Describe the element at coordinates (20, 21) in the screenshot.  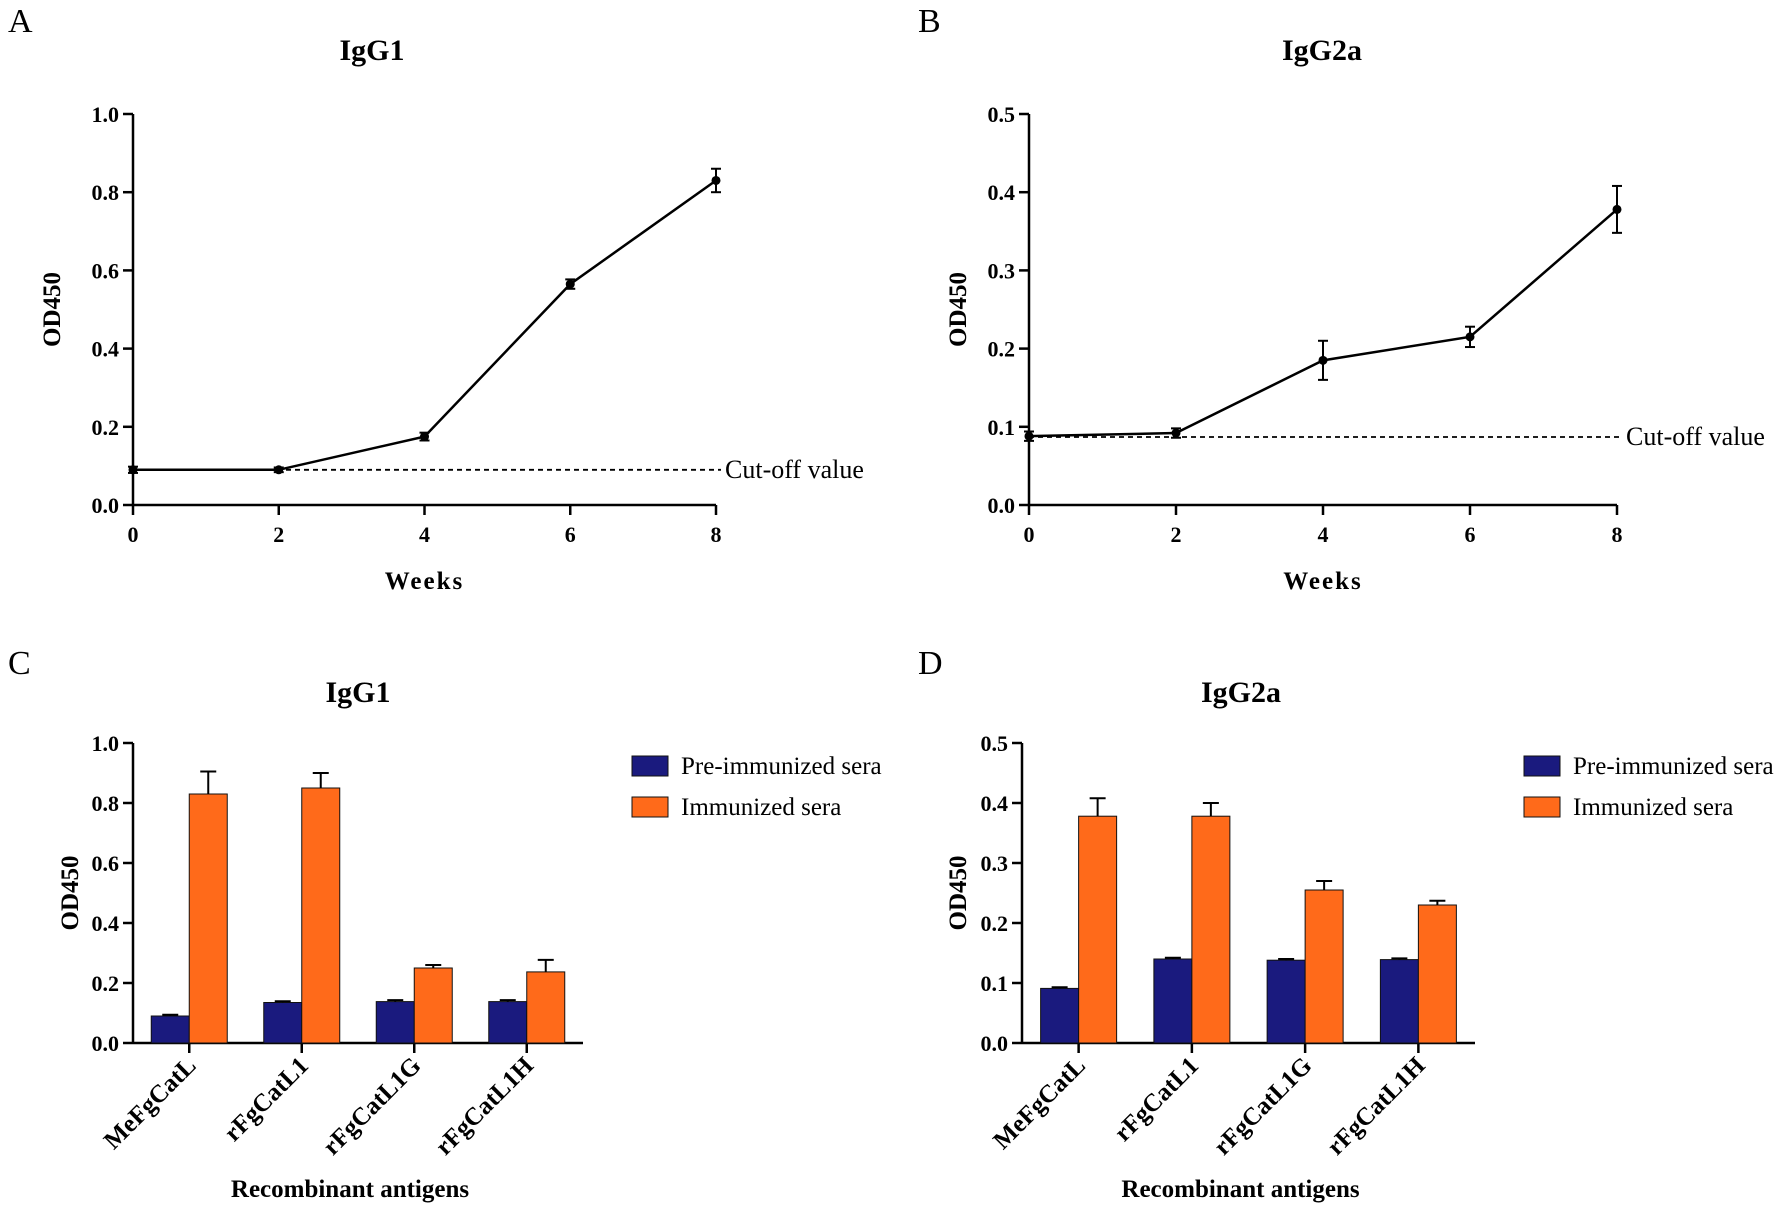
I see `panel-letter: A` at that location.